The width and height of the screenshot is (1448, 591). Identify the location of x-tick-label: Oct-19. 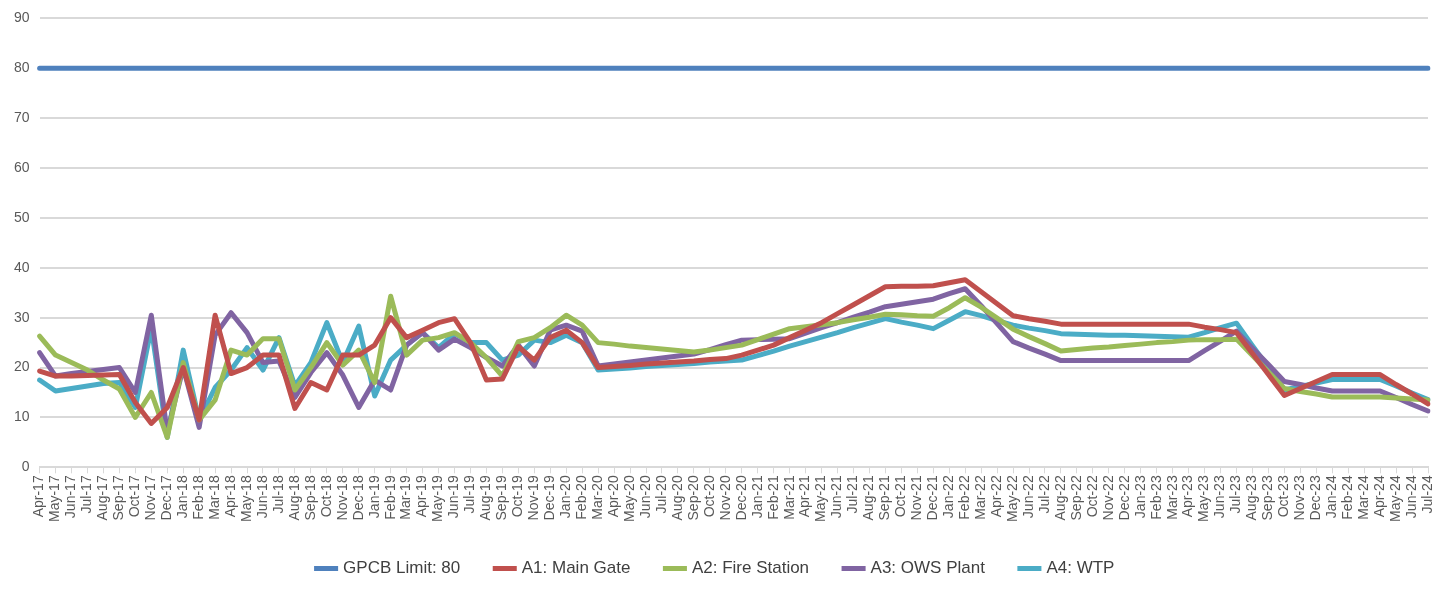
(517, 496).